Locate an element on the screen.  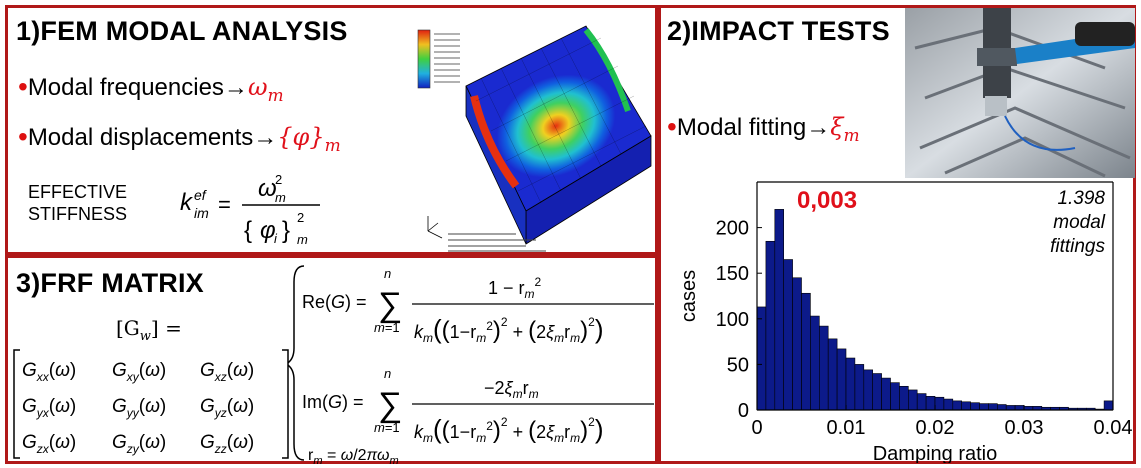
y-tick-label: 50 is located at coordinates (738, 365).